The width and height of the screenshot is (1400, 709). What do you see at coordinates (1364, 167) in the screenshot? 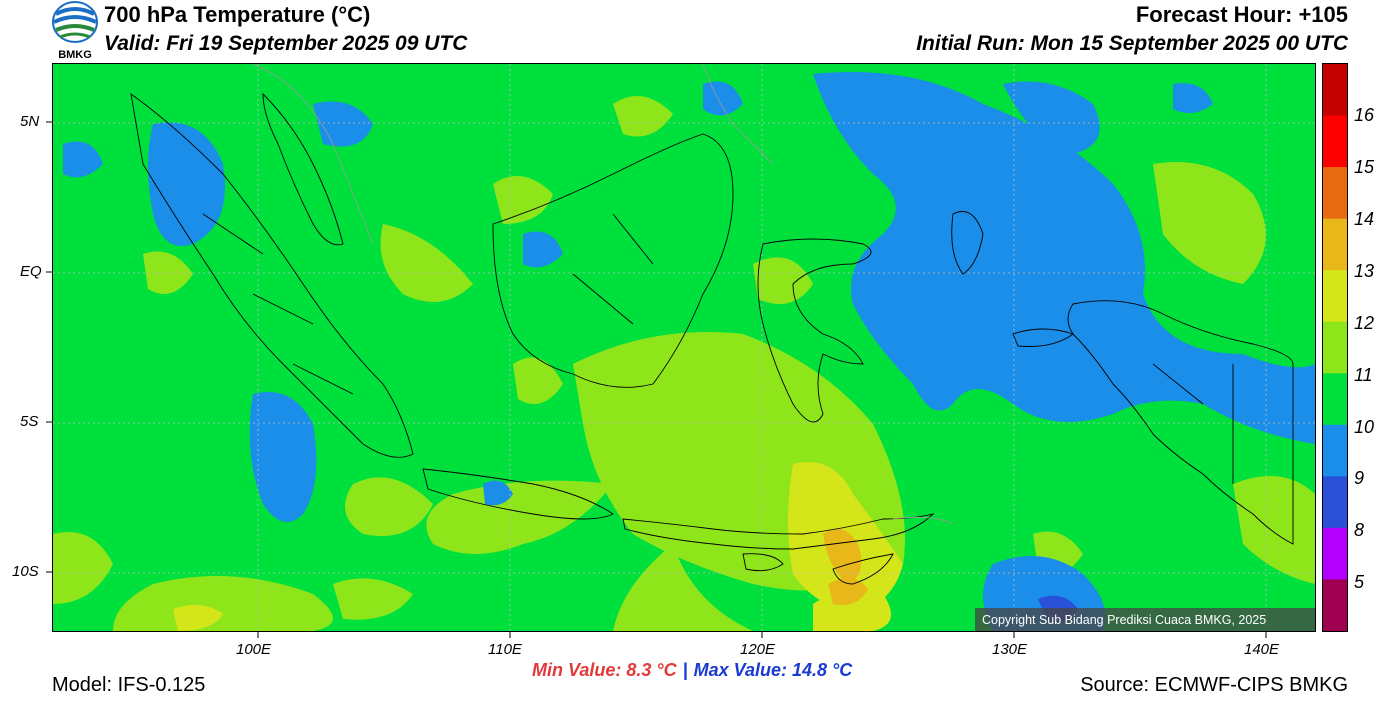
I see `colorbar-label-15: 15` at bounding box center [1364, 167].